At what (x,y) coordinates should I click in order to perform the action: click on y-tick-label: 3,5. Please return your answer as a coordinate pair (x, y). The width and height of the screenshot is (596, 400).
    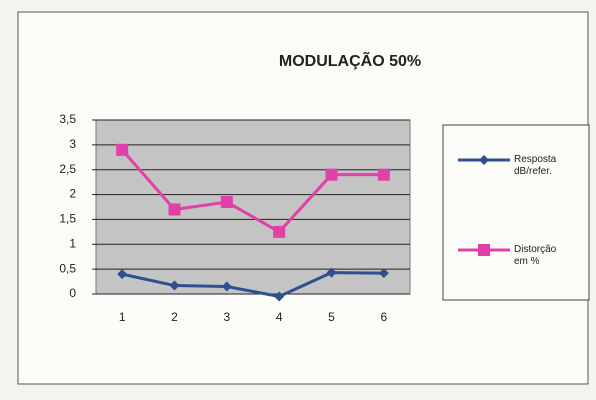
    Looking at the image, I should click on (67, 119).